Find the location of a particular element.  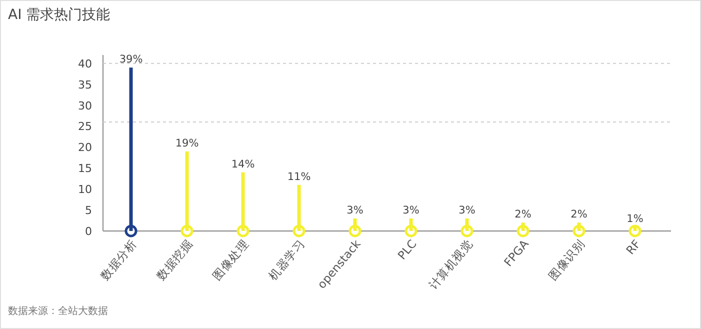

x-tick-label: 计算机视觉 is located at coordinates (451, 264).